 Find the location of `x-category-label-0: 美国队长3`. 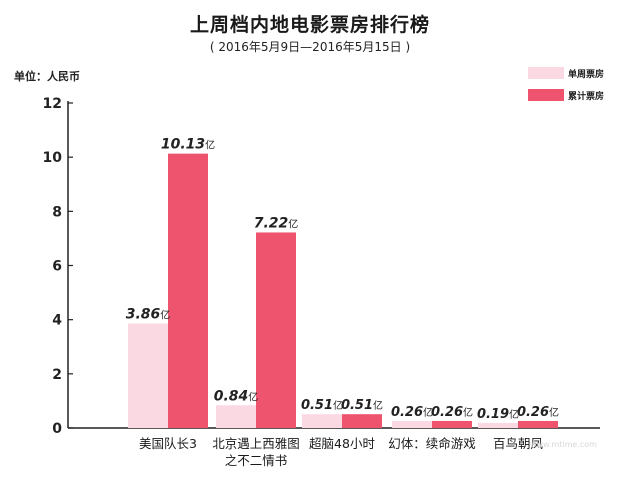

x-category-label-0: 美国队长3 is located at coordinates (168, 443).